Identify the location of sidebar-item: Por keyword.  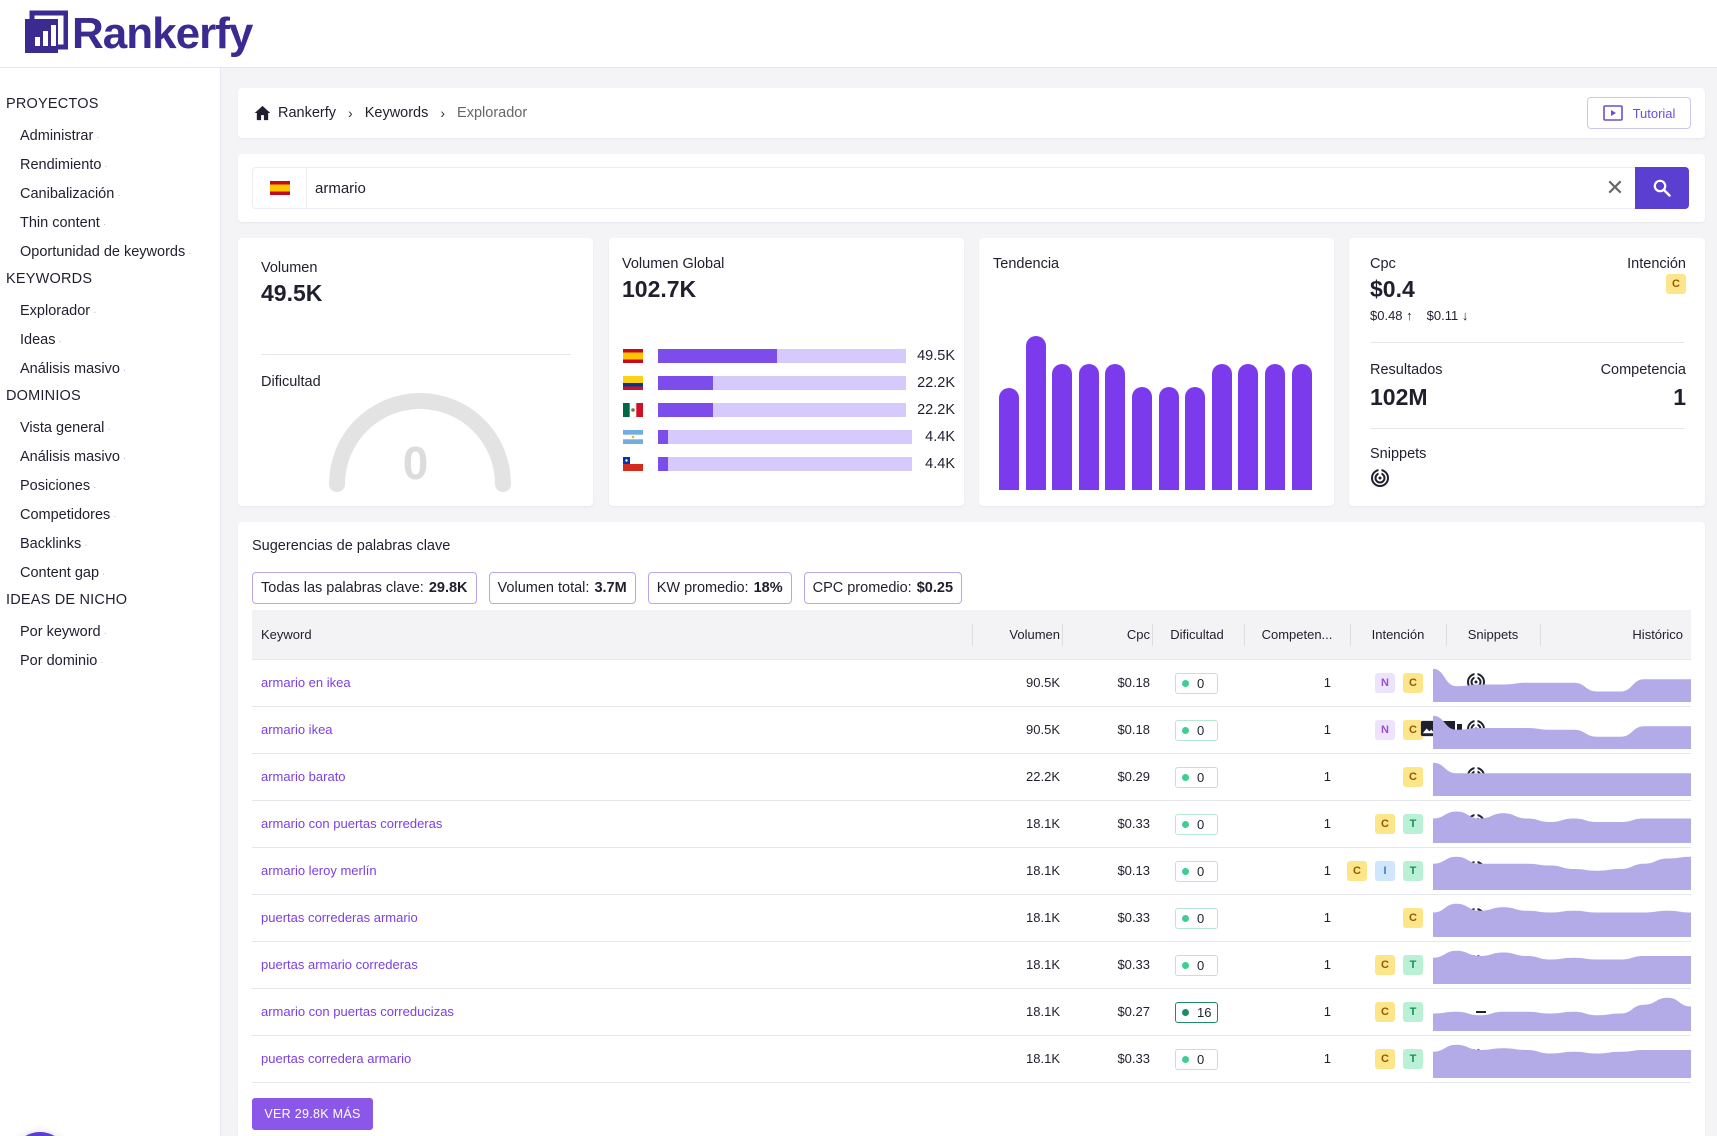
(110, 632).